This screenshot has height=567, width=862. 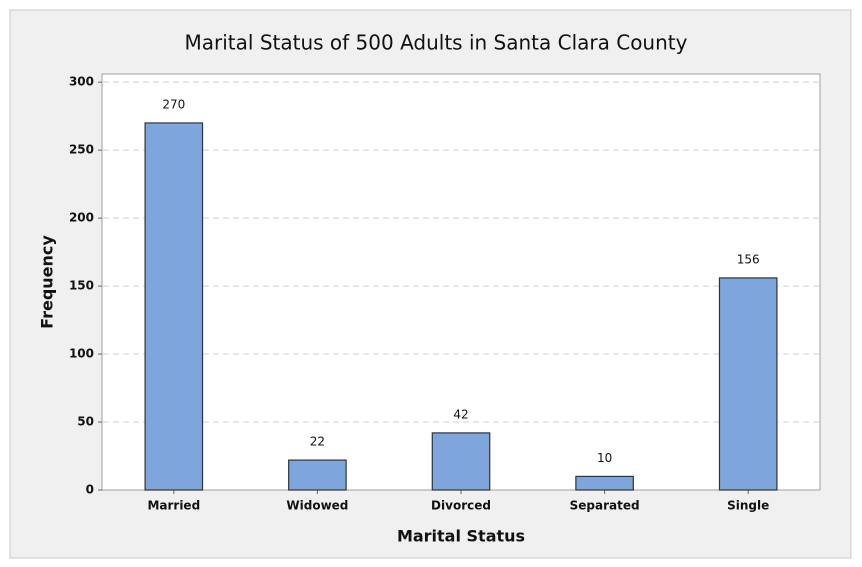 I want to click on value-label: 270, so click(x=173, y=104).